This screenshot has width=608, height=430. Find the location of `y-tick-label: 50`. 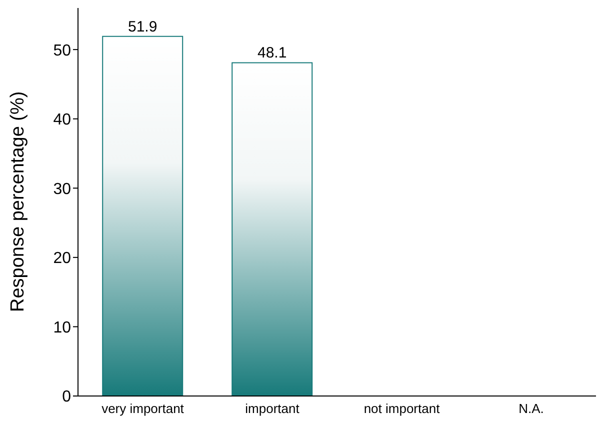

y-tick-label: 50 is located at coordinates (62, 51).